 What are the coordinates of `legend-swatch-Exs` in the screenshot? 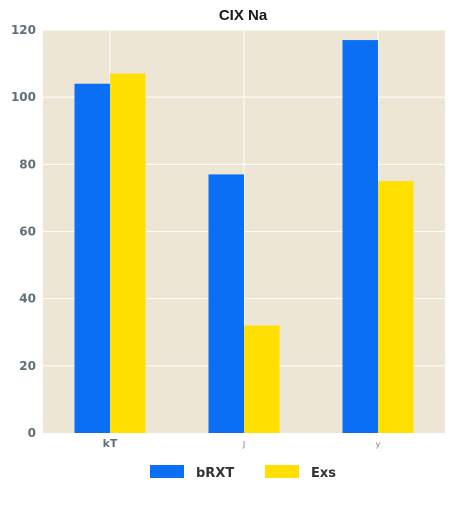 It's located at (282, 471).